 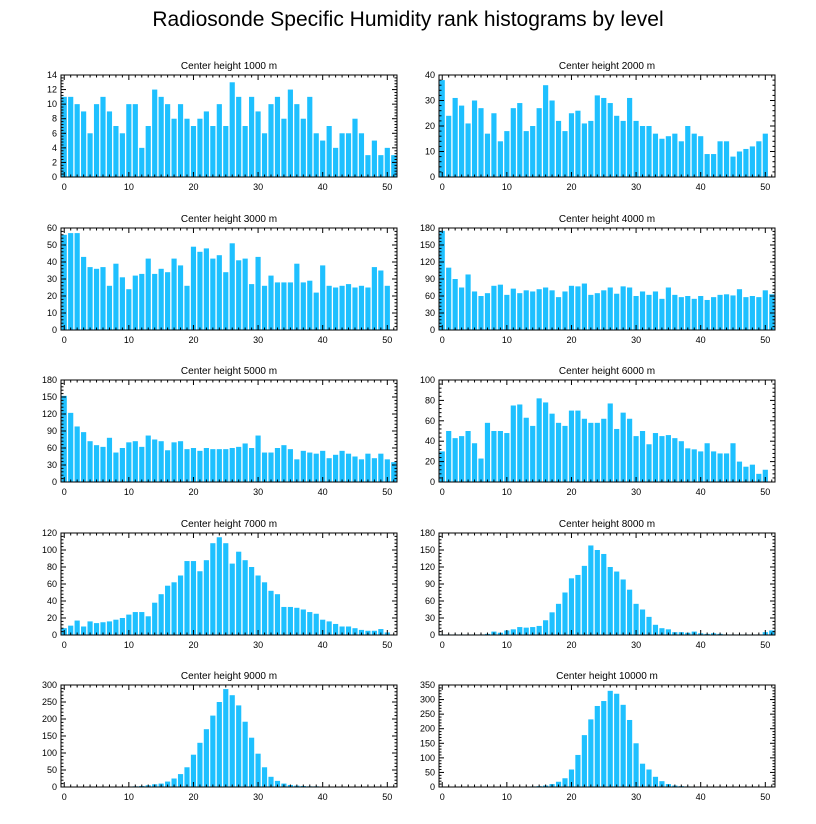 What do you see at coordinates (507, 340) in the screenshot?
I see `x-tick-label: 10` at bounding box center [507, 340].